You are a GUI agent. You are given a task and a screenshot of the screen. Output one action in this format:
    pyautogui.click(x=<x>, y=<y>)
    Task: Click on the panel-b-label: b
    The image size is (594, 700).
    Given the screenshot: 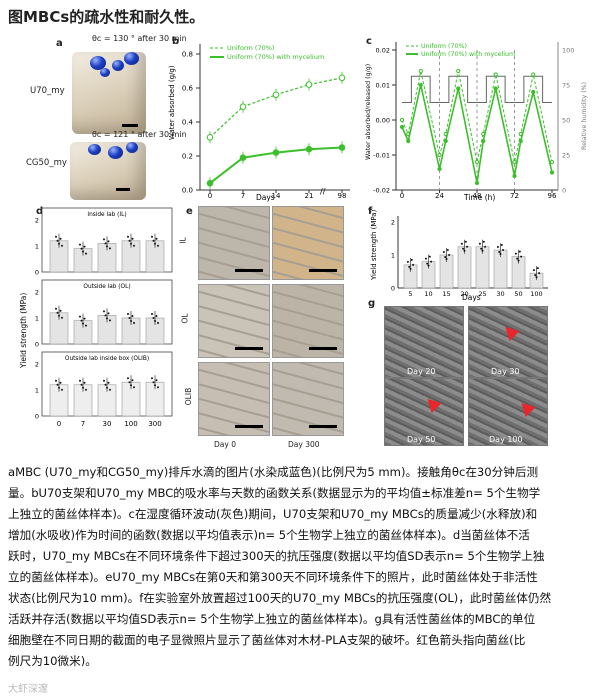 What is the action you would take?
    pyautogui.click(x=176, y=41)
    